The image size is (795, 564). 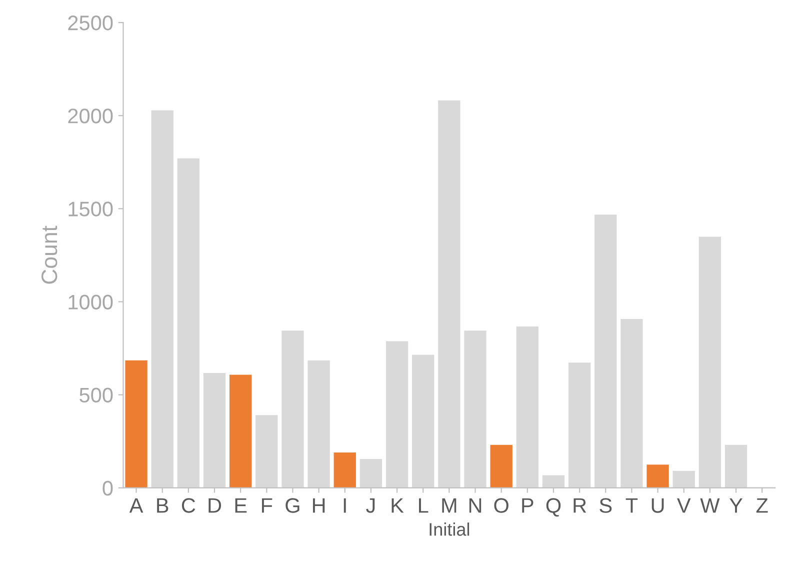 I want to click on x-tick-label: Y, so click(x=736, y=505).